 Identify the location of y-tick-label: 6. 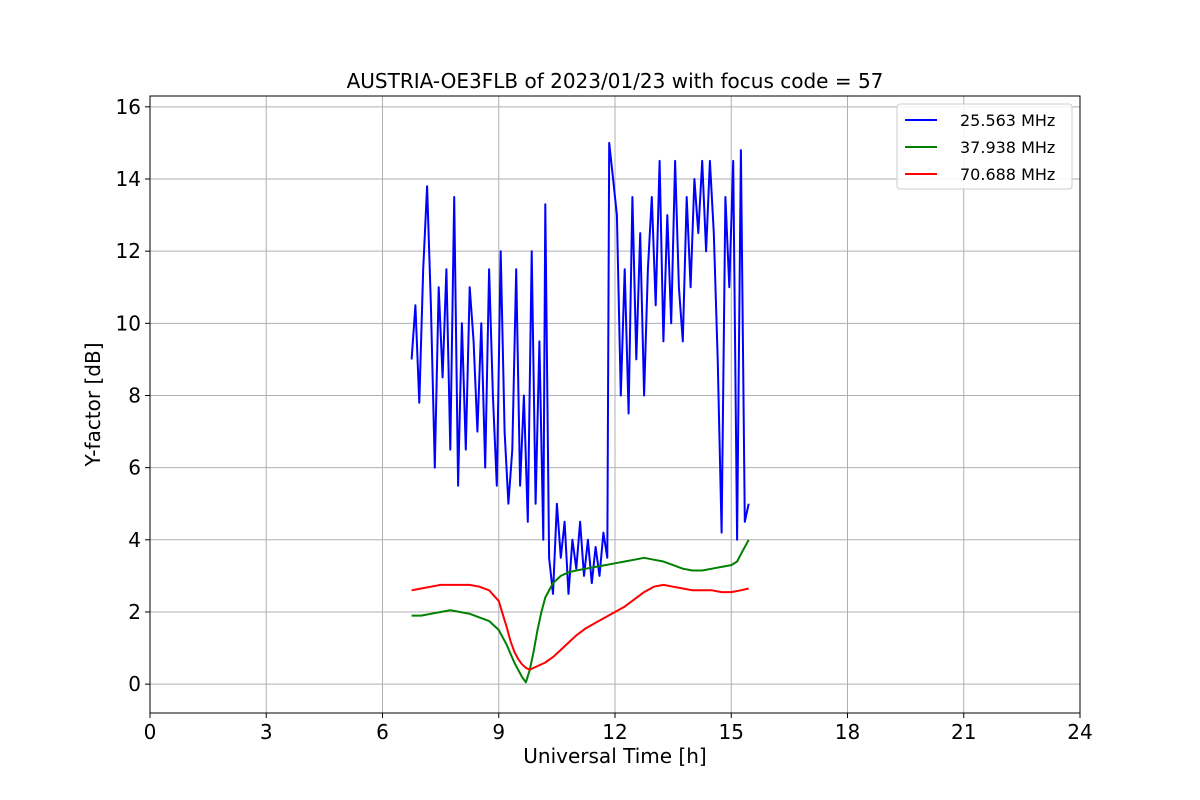
(134, 468).